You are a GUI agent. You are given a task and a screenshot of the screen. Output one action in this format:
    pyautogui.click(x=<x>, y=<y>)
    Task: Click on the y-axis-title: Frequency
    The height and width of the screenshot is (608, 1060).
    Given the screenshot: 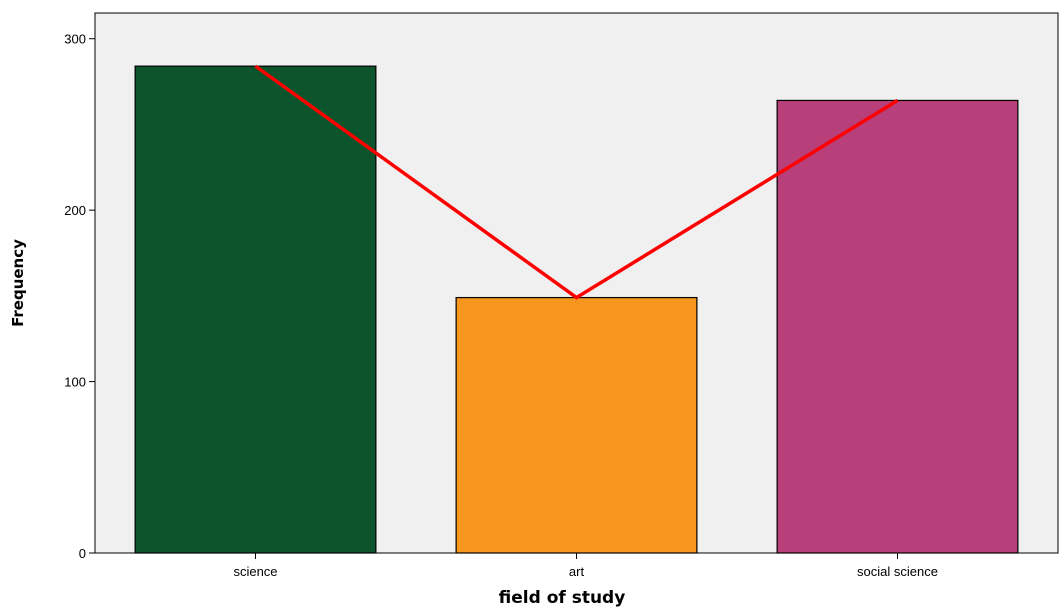 What is the action you would take?
    pyautogui.click(x=18, y=283)
    